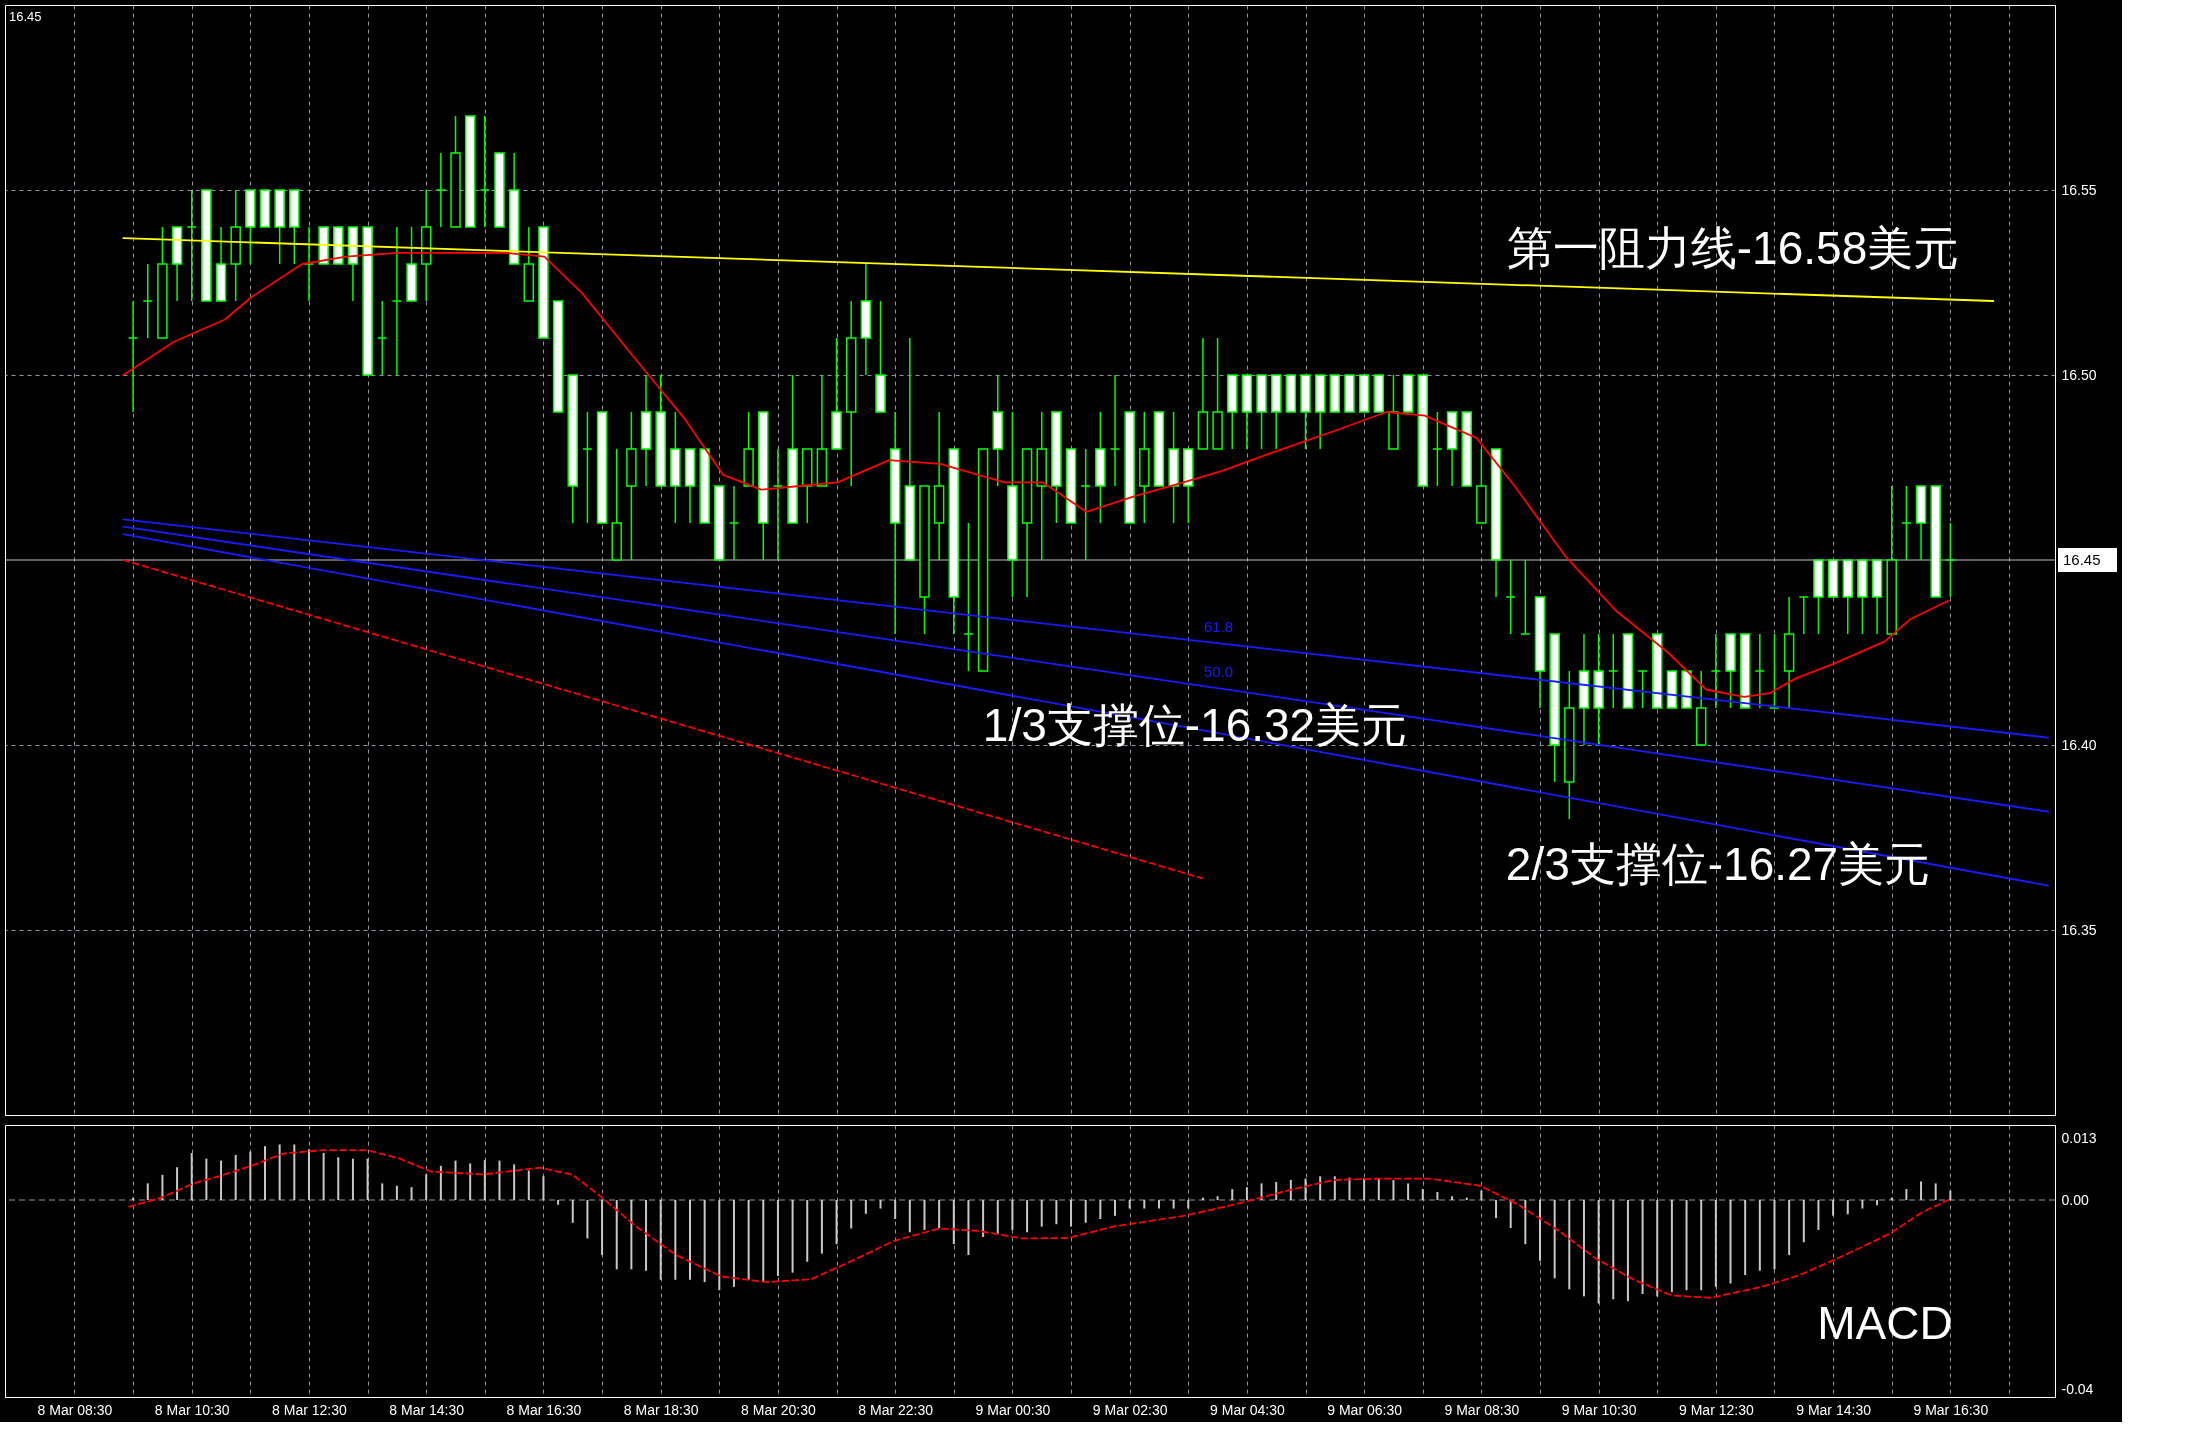  What do you see at coordinates (1218, 671) in the screenshot?
I see `series-label: 50.0` at bounding box center [1218, 671].